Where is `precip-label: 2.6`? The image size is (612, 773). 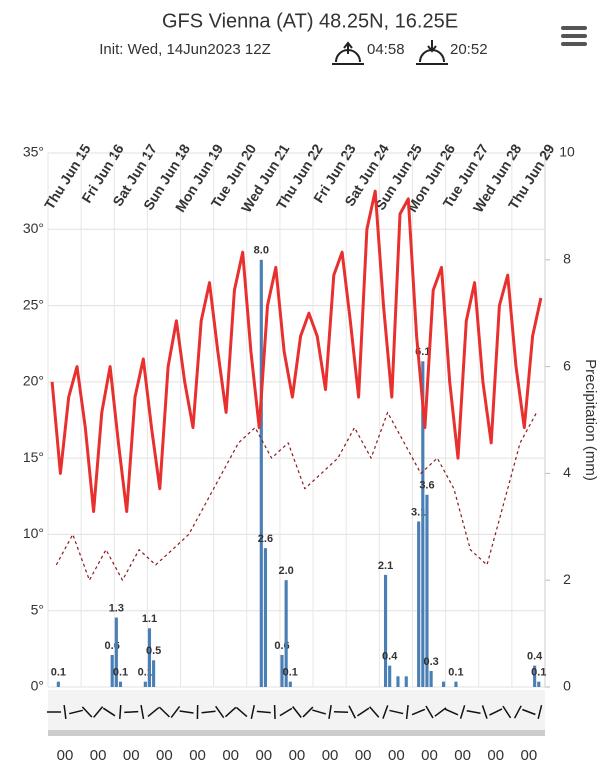
precip-label: 2.6 is located at coordinates (265, 539).